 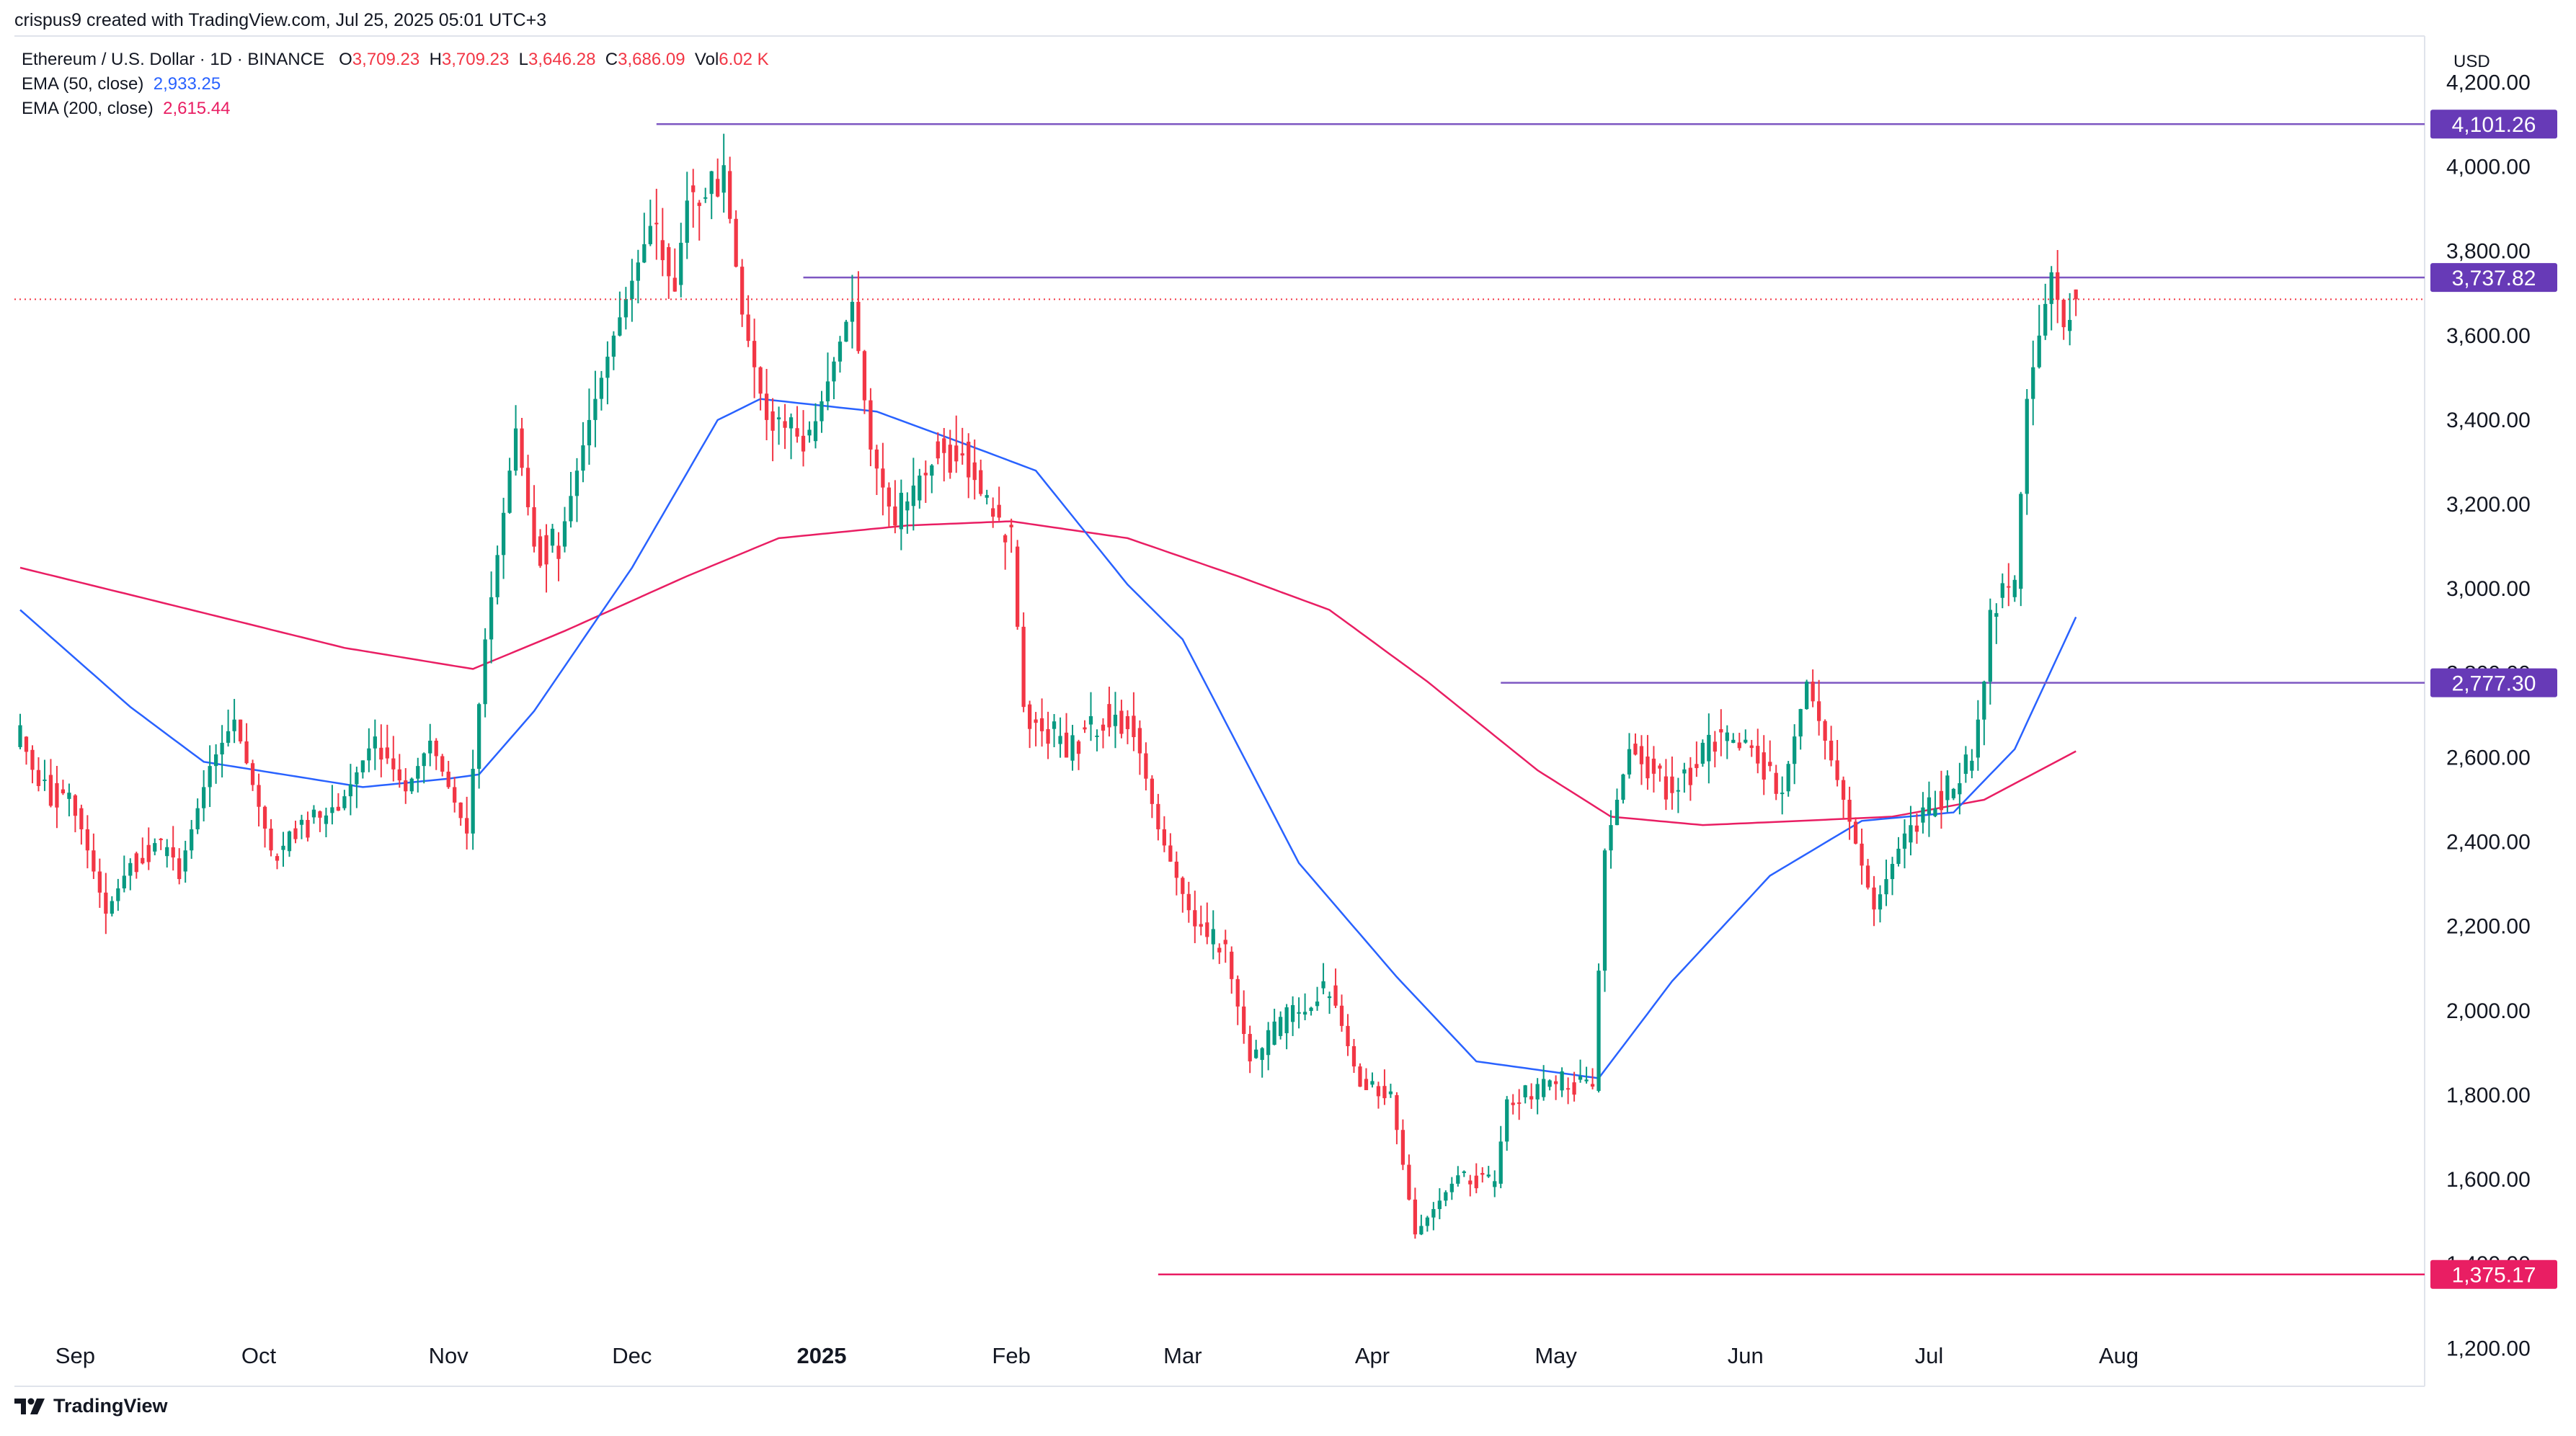 I want to click on y-tick-label: 4,200.00, so click(x=2488, y=82).